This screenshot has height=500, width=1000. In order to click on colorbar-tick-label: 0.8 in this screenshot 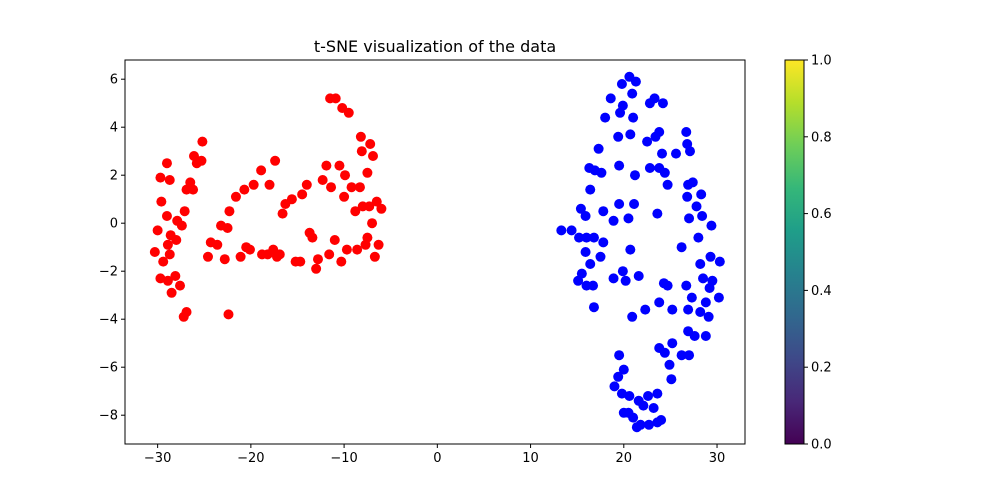, I will do `click(821, 137)`.